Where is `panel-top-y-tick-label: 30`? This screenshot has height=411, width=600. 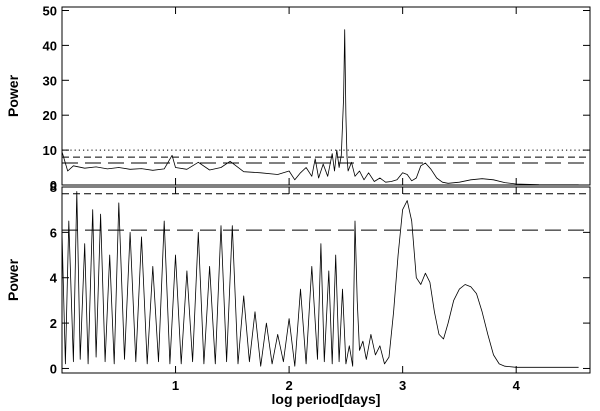 panel-top-y-tick-label: 30 is located at coordinates (50, 80).